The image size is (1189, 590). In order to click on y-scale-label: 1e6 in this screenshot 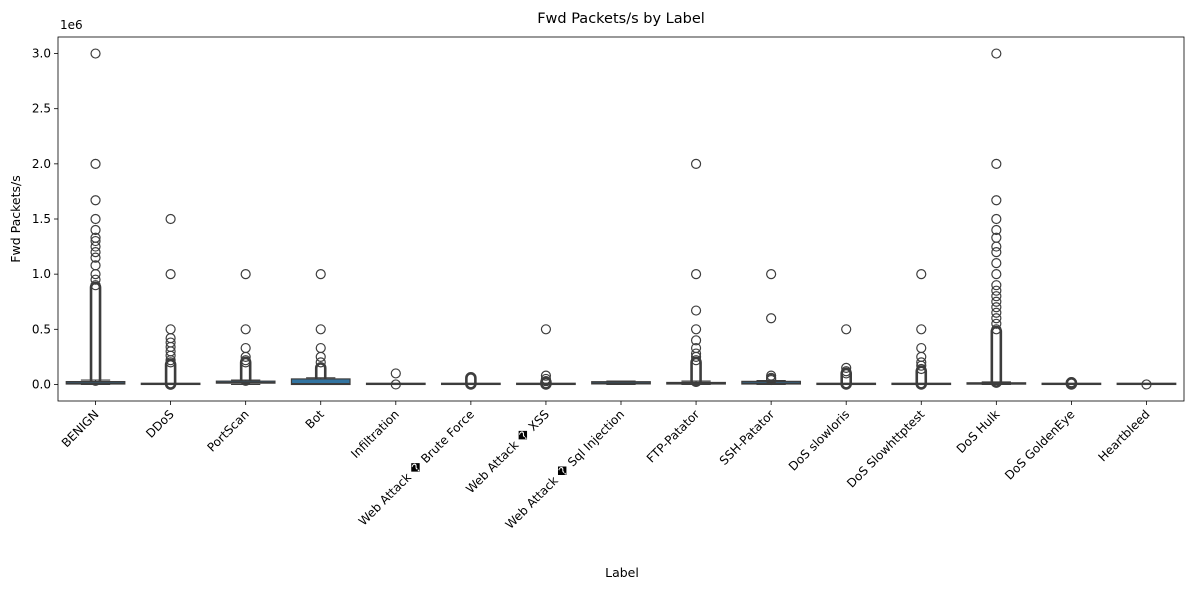, I will do `click(71, 25)`.